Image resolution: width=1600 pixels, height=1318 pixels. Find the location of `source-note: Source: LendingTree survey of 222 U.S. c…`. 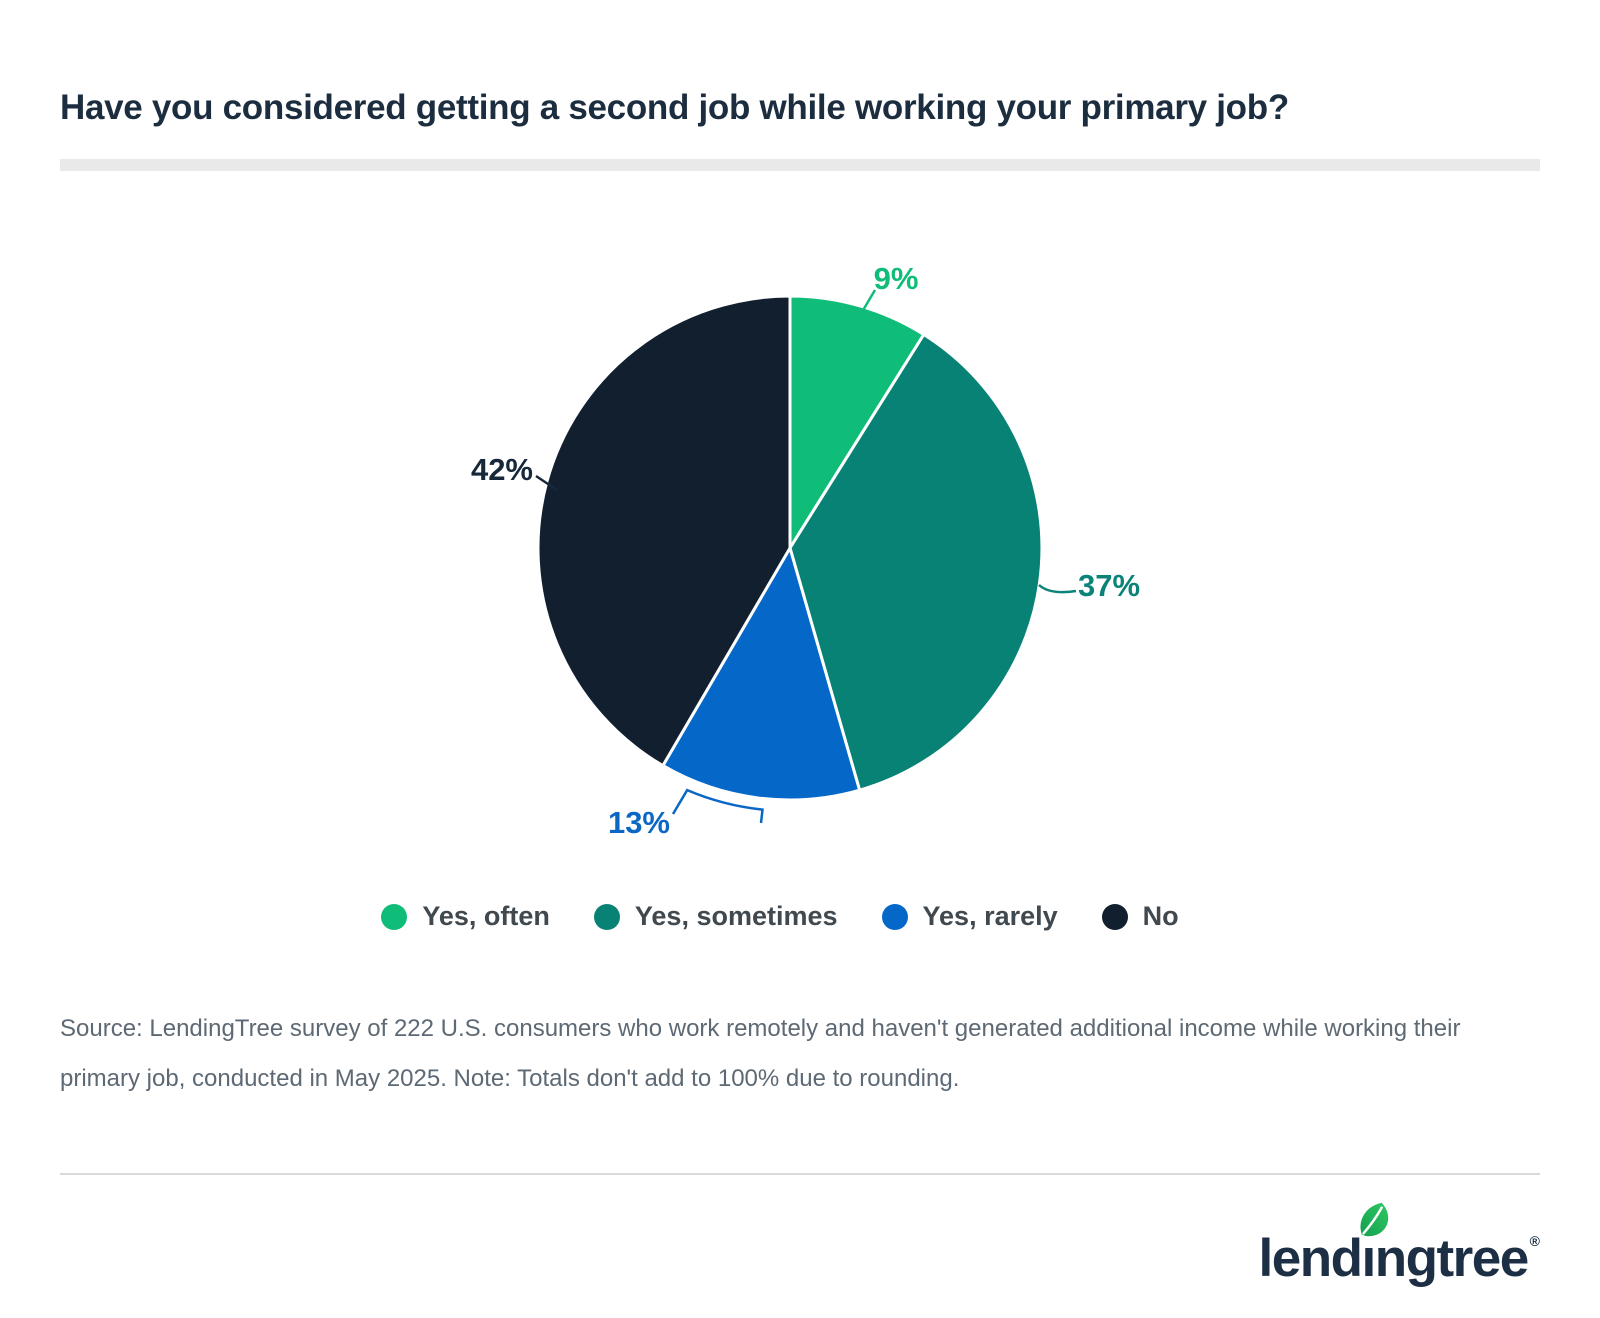

source-note: Source: LendingTree survey of 222 U.S. c… is located at coordinates (760, 1053).